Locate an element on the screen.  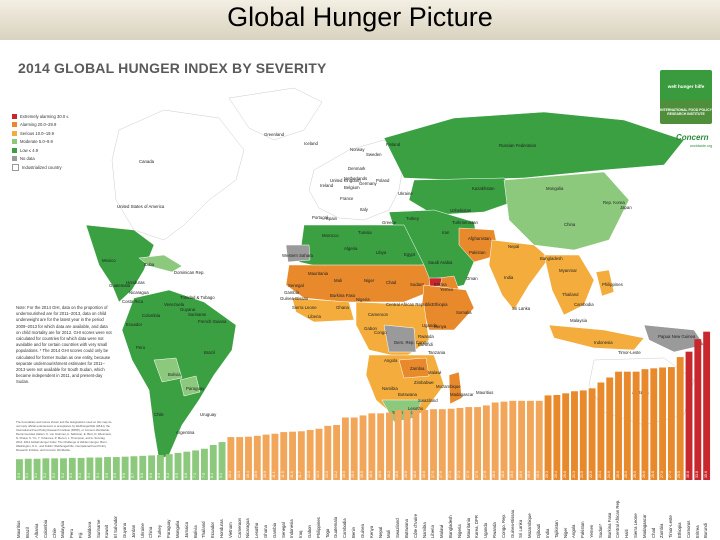
bar-score-label: 16.0 is located at coordinates (379, 474).